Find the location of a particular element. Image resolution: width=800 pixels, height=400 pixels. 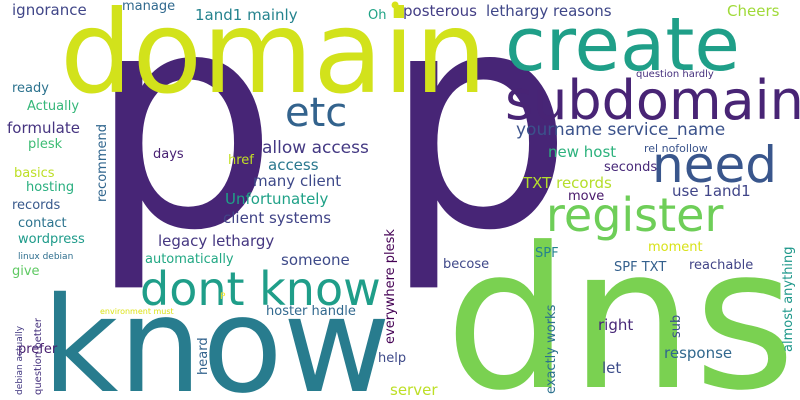

word-question-better: question better is located at coordinates (38, 356).